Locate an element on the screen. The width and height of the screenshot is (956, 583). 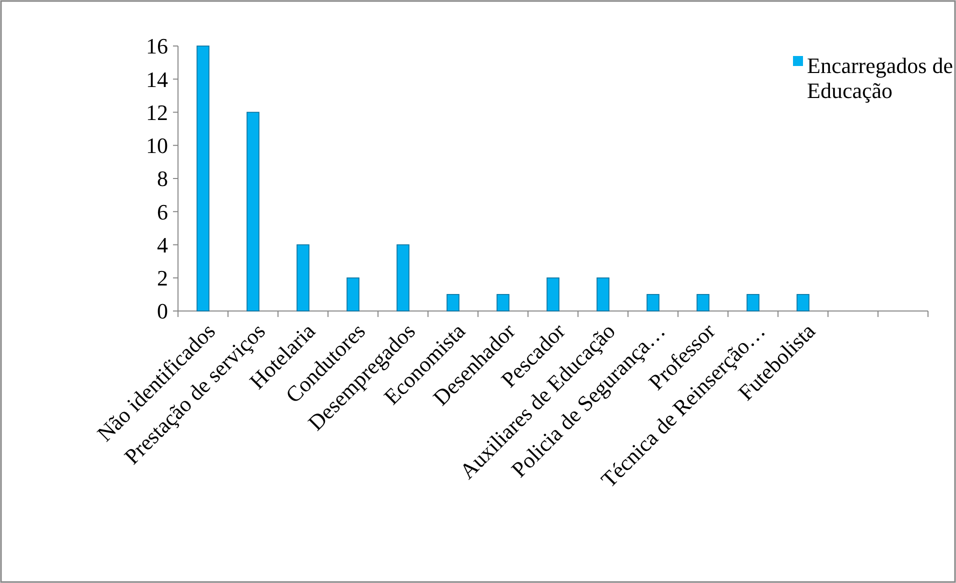
y-tick-label: 10 is located at coordinates (157, 145).